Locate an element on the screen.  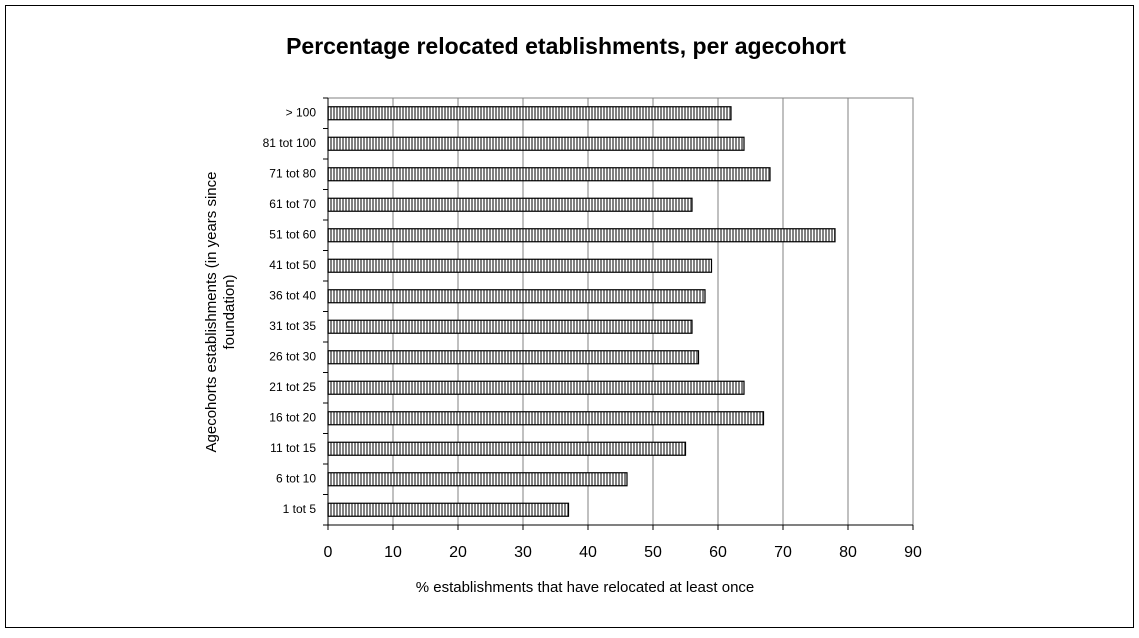
x-tick-label: 80 is located at coordinates (848, 552).